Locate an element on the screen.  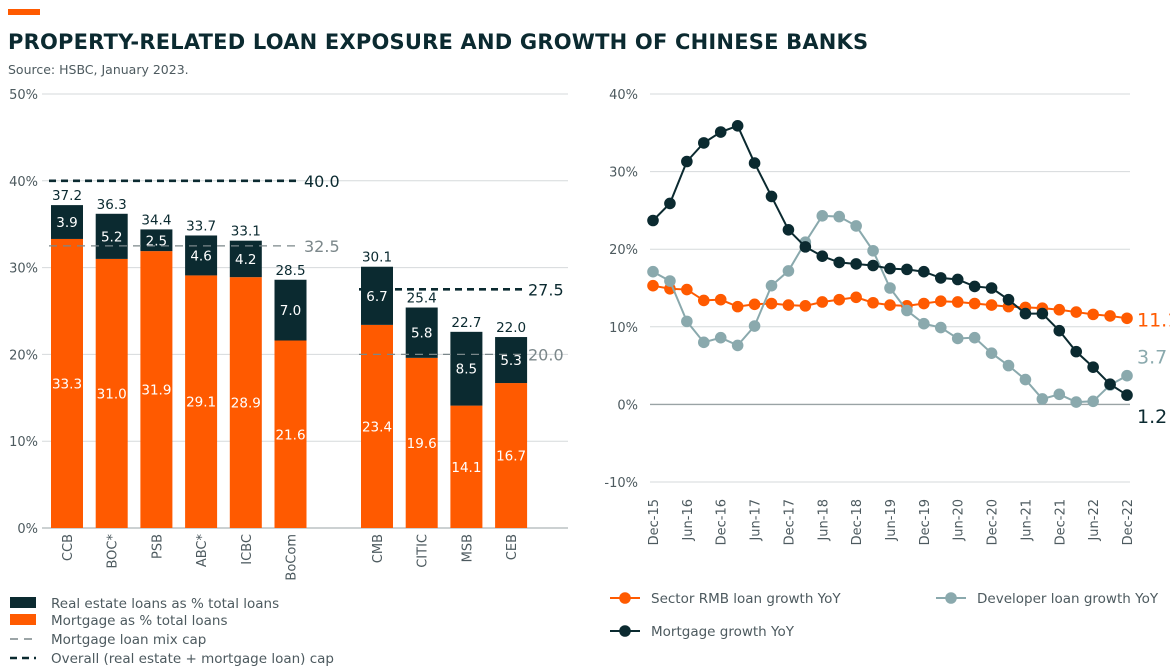
bar-mortgage-label: 19.6 is located at coordinates (422, 444).